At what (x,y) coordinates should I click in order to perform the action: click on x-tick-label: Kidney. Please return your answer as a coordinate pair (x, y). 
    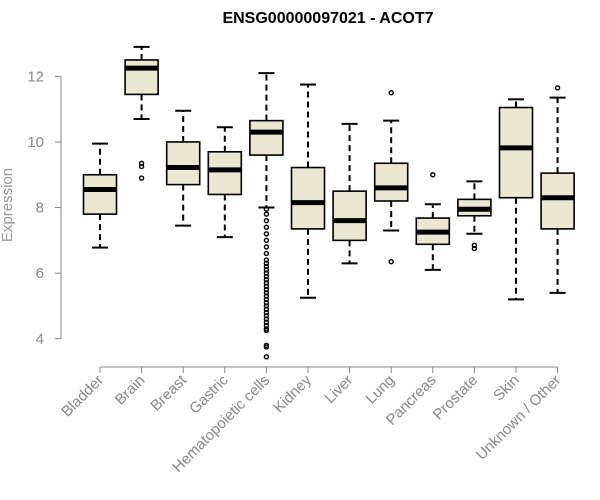
    Looking at the image, I should click on (292, 393).